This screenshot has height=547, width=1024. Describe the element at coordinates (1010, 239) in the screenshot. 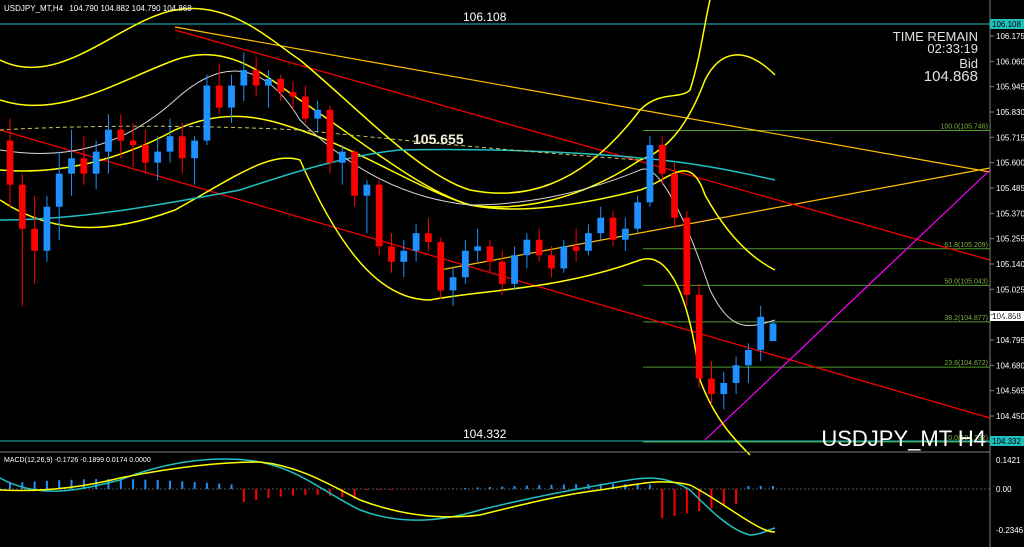

I see `price-tick-label: 105.255` at that location.